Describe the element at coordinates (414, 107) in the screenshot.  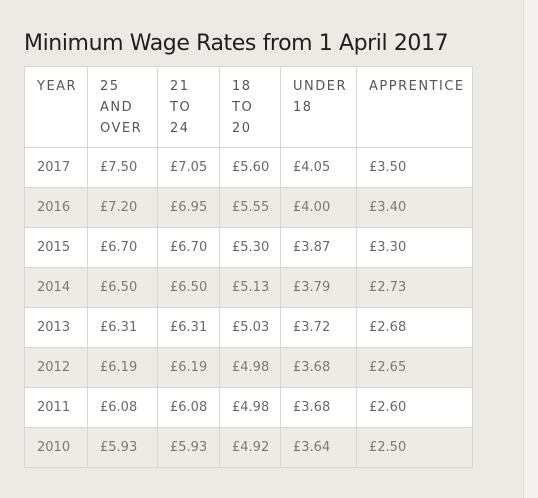
I see `column-header: APPRENTICE` at that location.